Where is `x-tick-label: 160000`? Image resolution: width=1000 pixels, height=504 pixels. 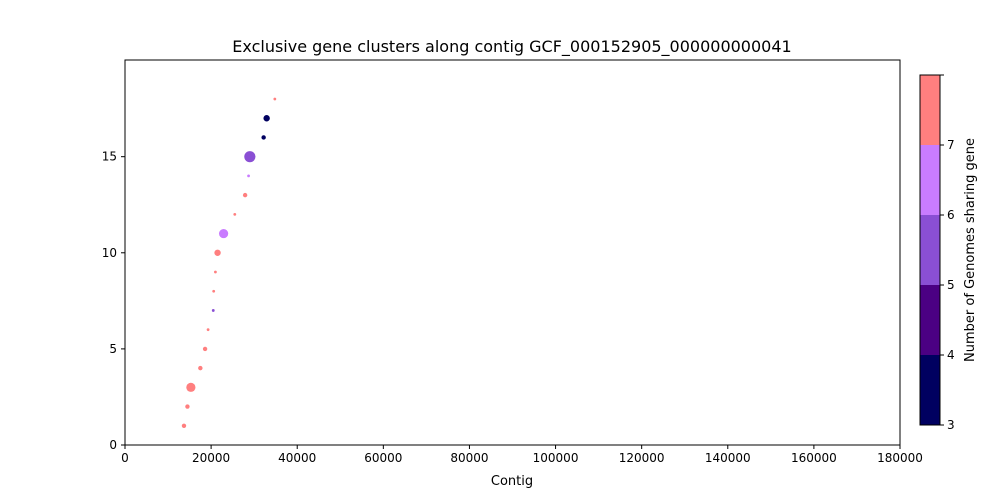 x-tick-label: 160000 is located at coordinates (814, 458).